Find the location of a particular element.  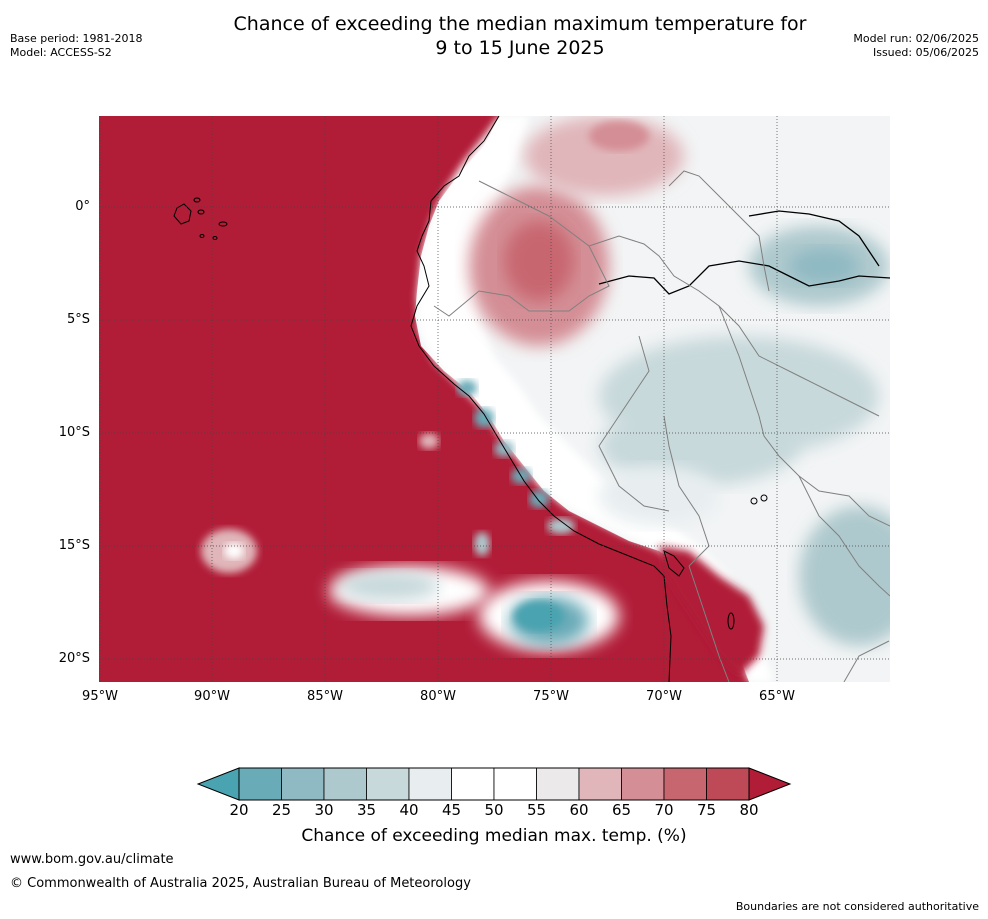

colorbar-tick-label: 75 is located at coordinates (706, 810).